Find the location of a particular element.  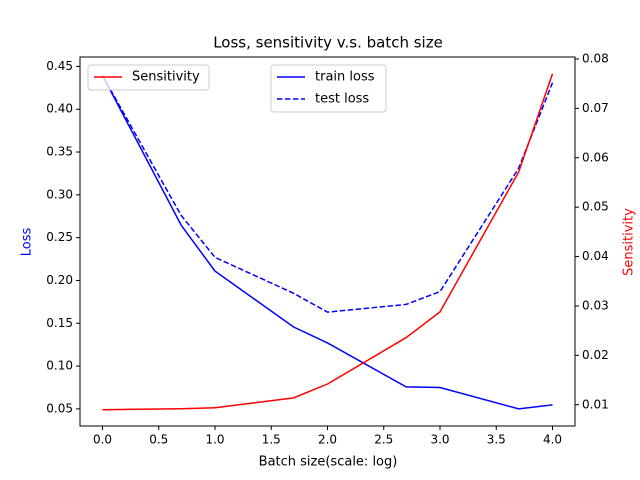

x-tick-label: 0.0 is located at coordinates (102, 440).